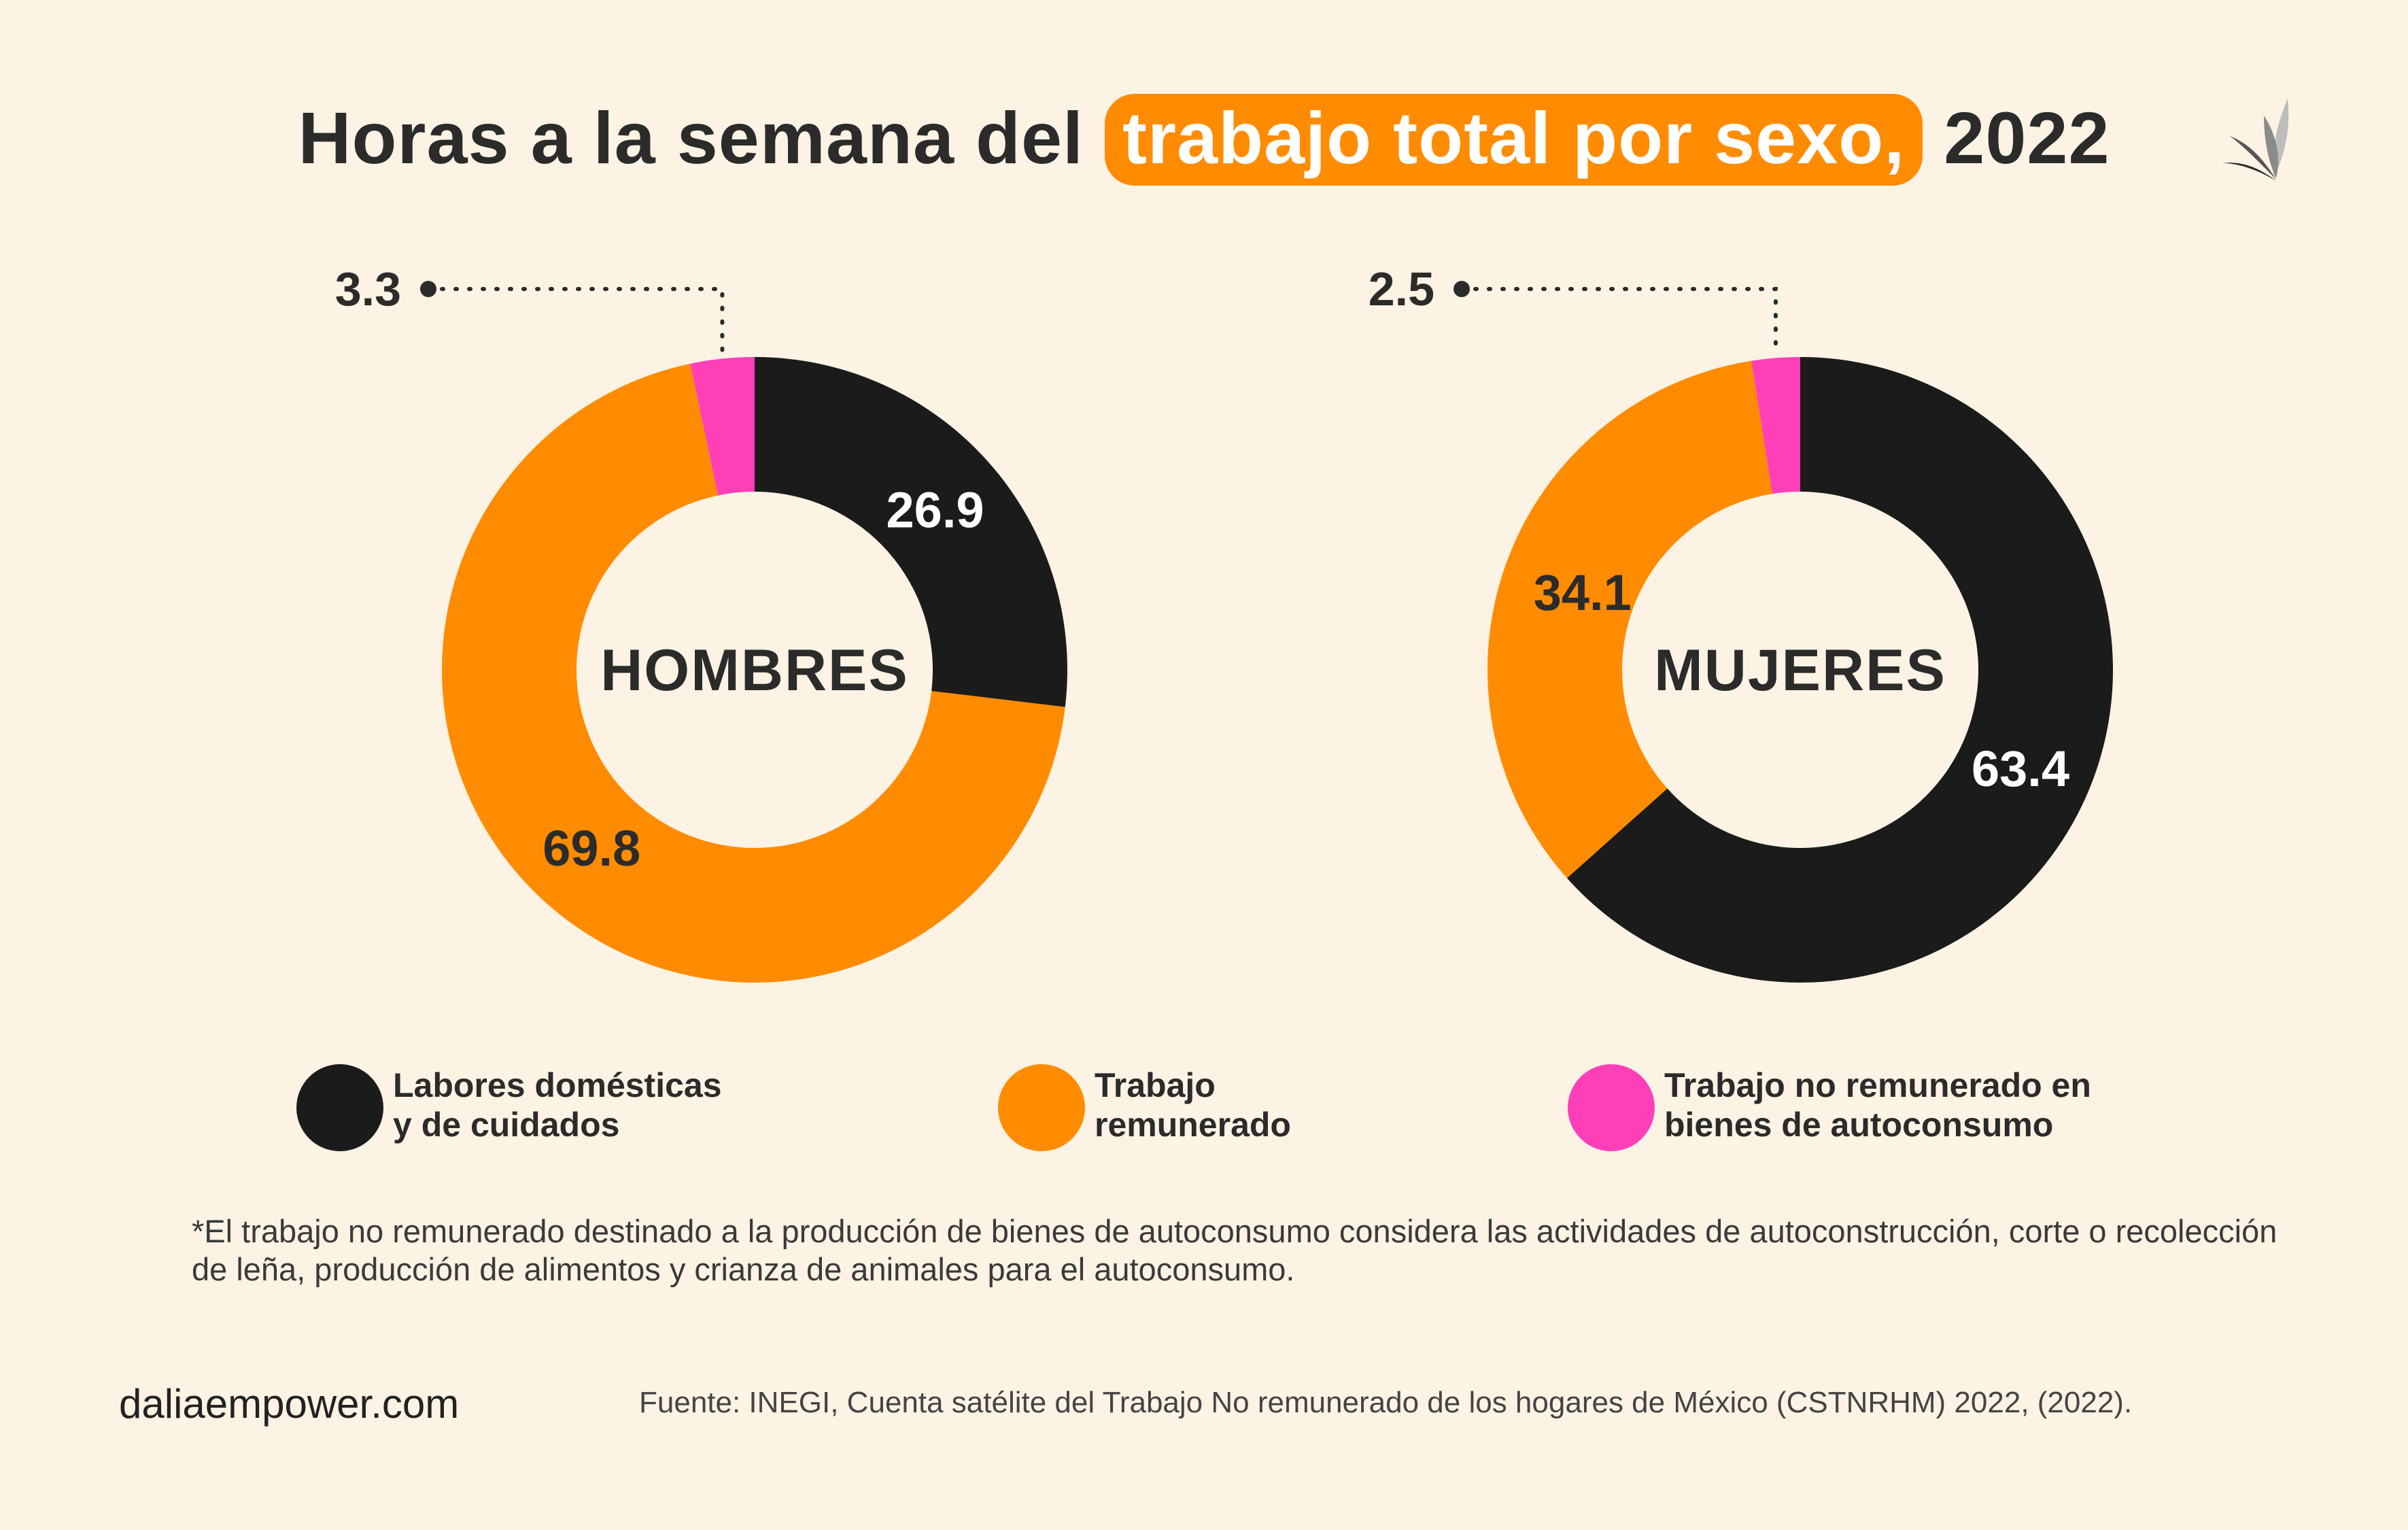  What do you see at coordinates (557, 1105) in the screenshot?
I see `legend-label-domestic: Labores domésticas y de cuidados` at bounding box center [557, 1105].